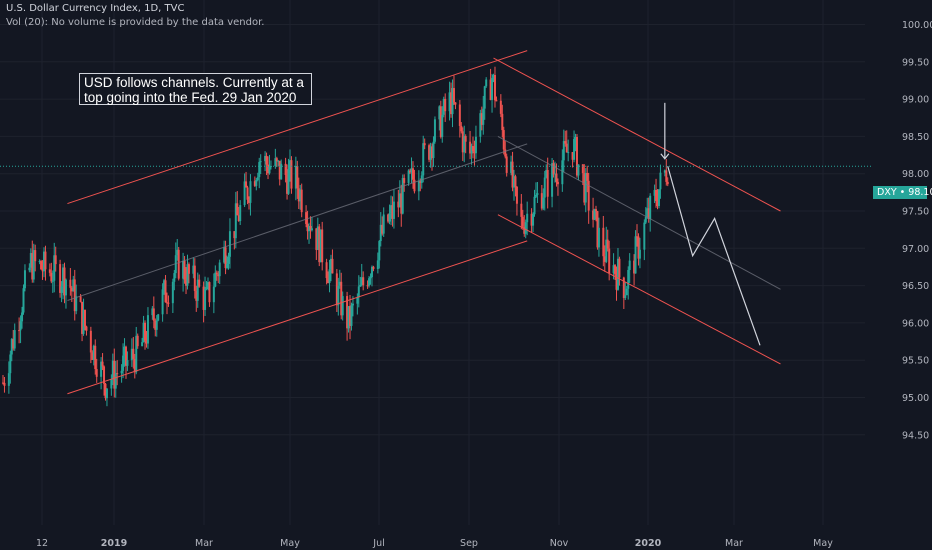 This screenshot has height=550, width=932. Describe the element at coordinates (915, 174) in the screenshot. I see `price-axis-label: 98.00` at that location.